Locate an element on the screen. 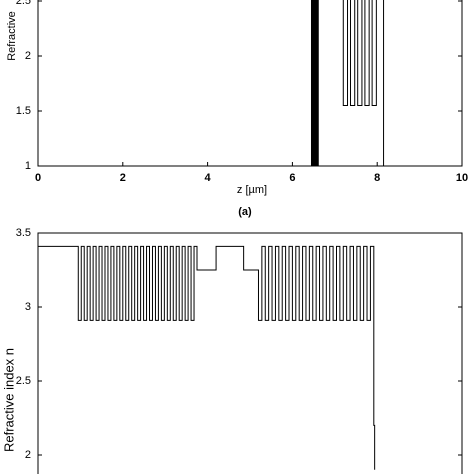 This screenshot has height=474, width=474. y-axis-label: Refractive is located at coordinates (12, 36).